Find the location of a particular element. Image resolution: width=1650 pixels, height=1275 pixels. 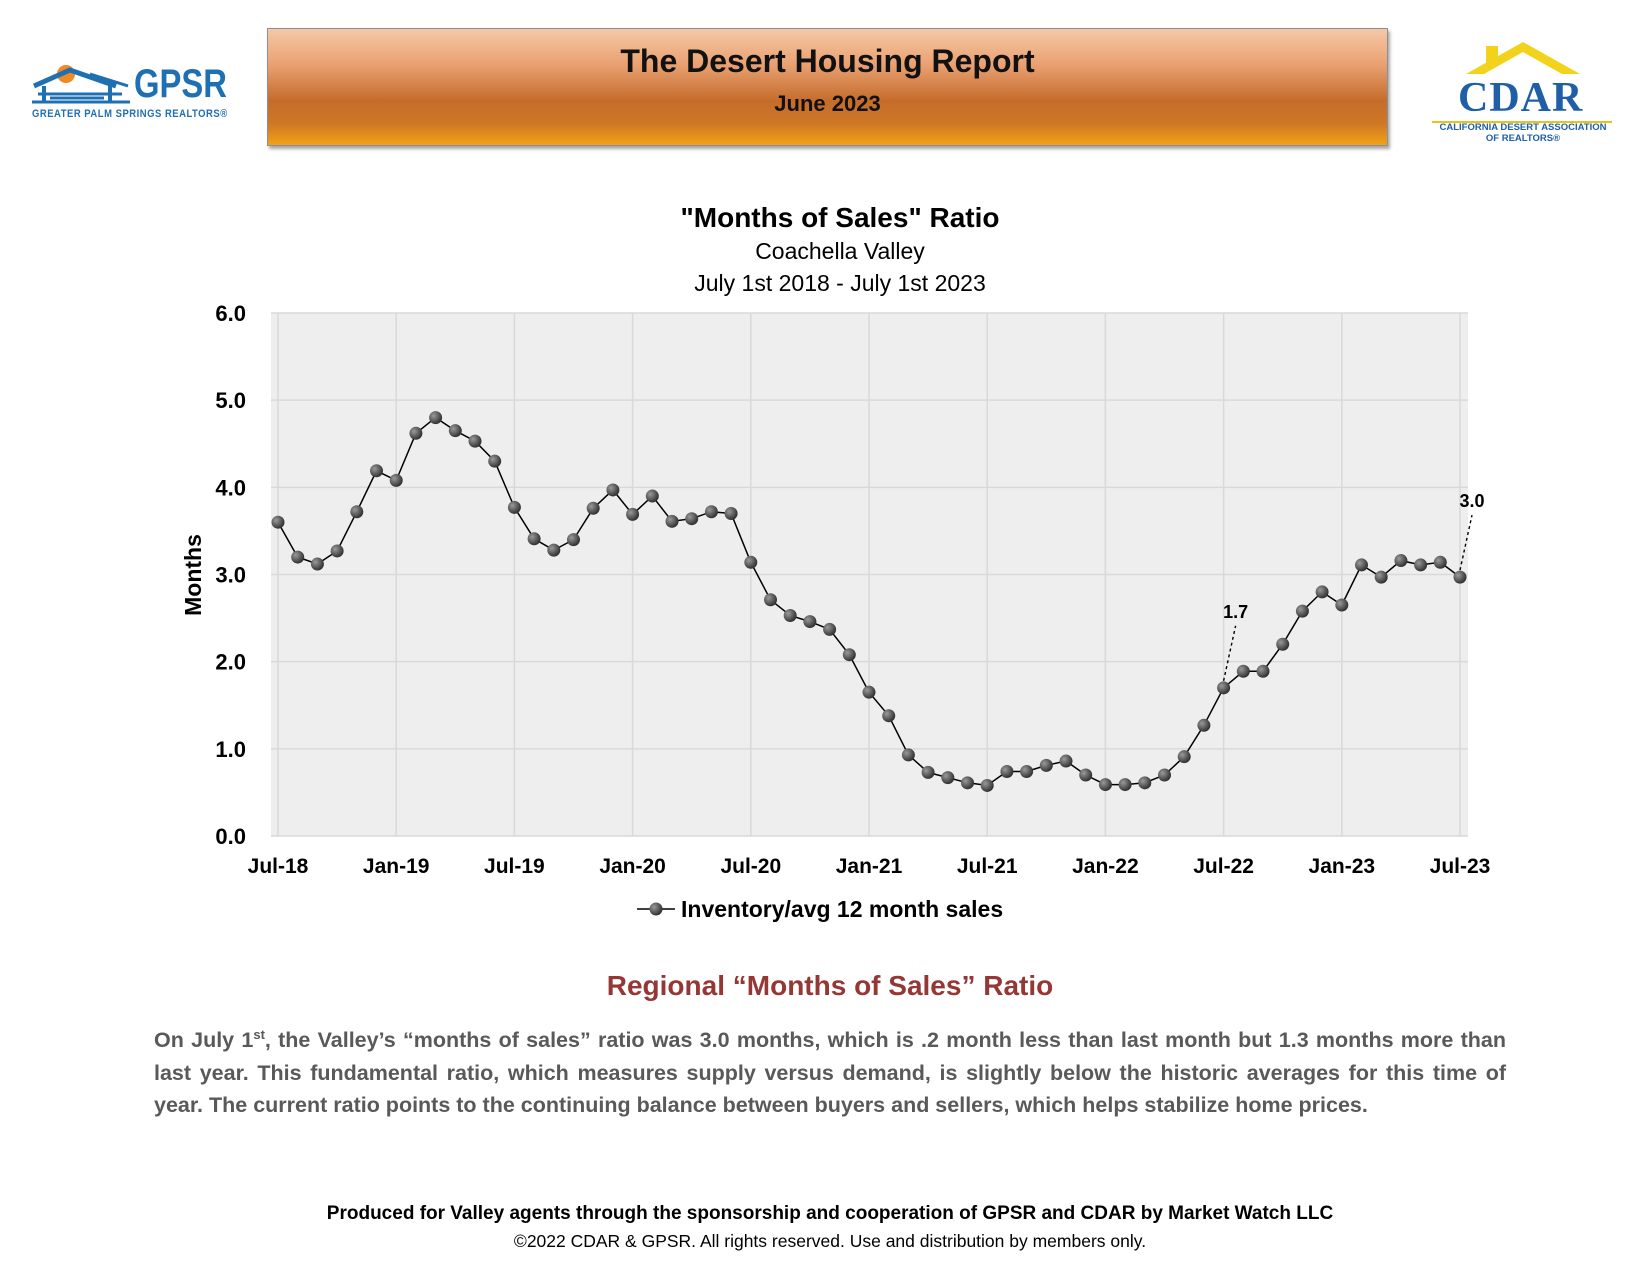

data-label: 1.7 is located at coordinates (1235, 612).